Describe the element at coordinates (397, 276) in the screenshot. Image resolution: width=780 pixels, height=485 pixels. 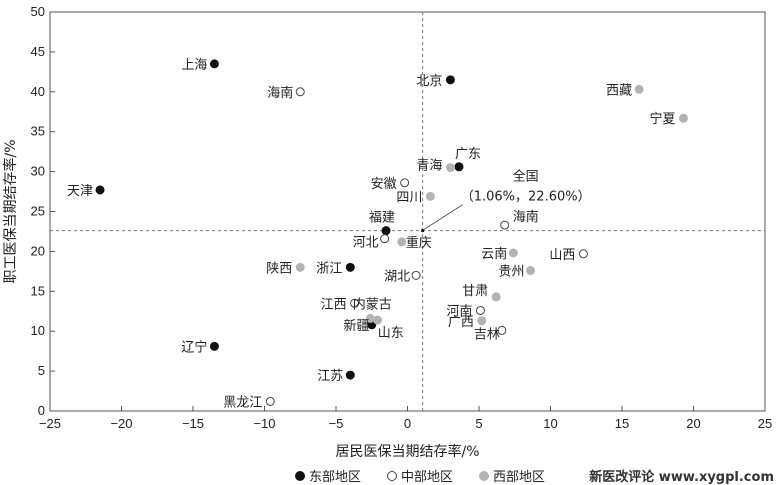
I see `data-label-central: 湖北` at that location.